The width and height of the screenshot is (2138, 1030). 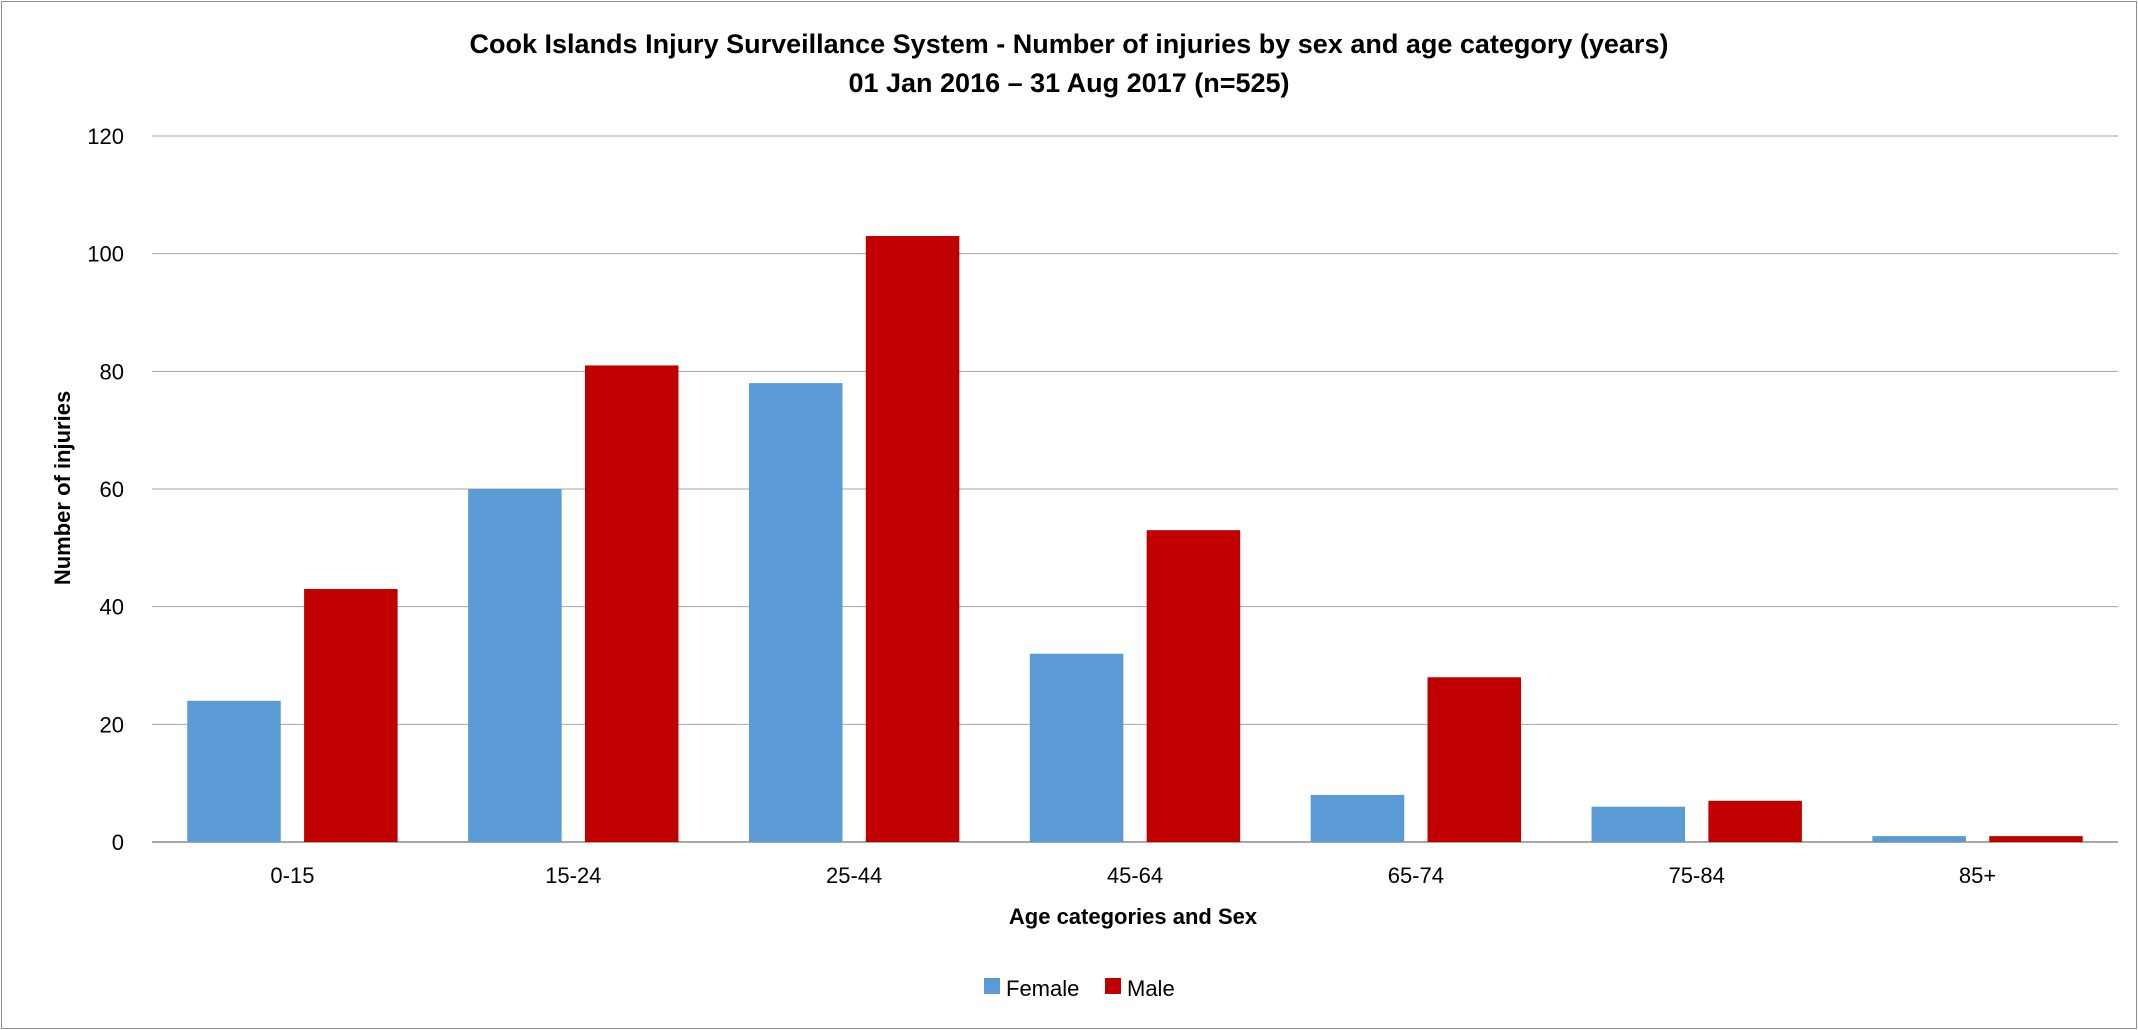 I want to click on x-axis-ticks: 0-15 15-24 25-44 45-64 65-74 75-84 85+, so click(x=1133, y=875).